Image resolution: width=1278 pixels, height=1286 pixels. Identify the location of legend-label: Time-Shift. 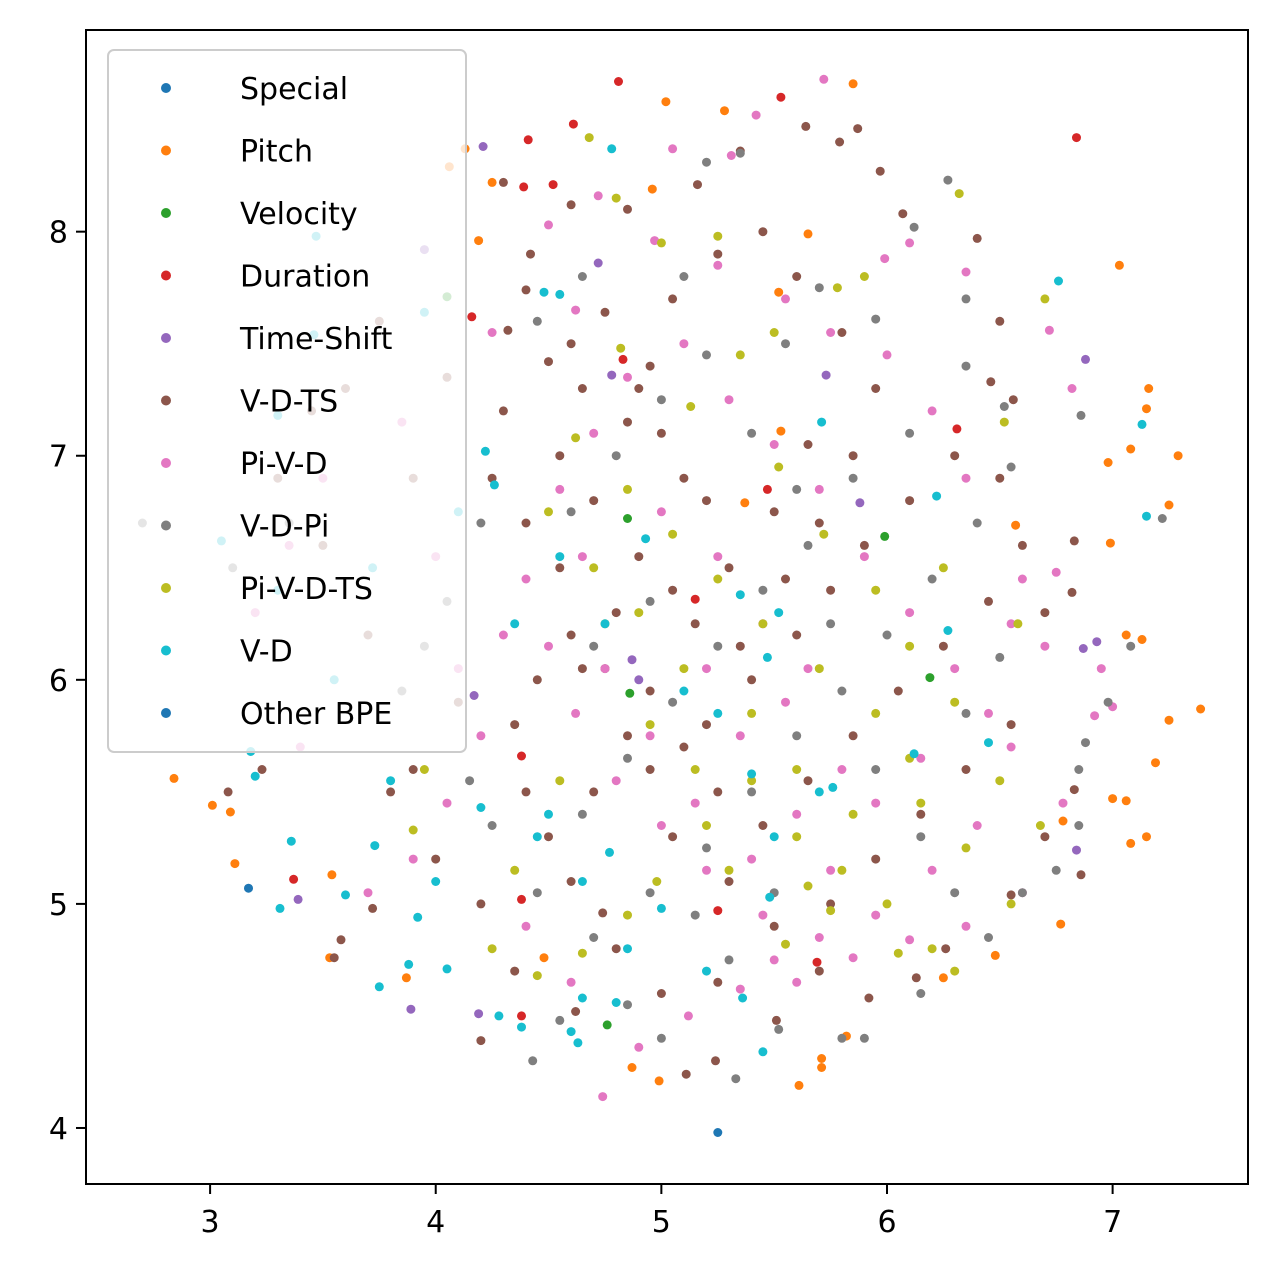
(316, 339).